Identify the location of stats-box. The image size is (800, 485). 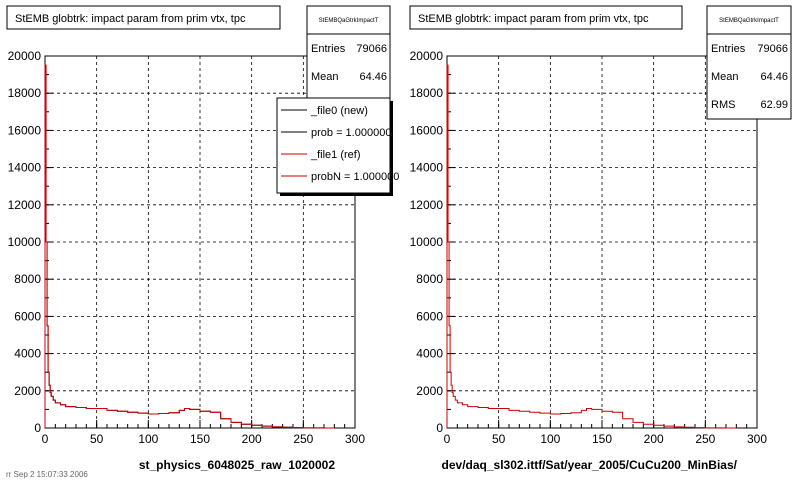
(749, 62).